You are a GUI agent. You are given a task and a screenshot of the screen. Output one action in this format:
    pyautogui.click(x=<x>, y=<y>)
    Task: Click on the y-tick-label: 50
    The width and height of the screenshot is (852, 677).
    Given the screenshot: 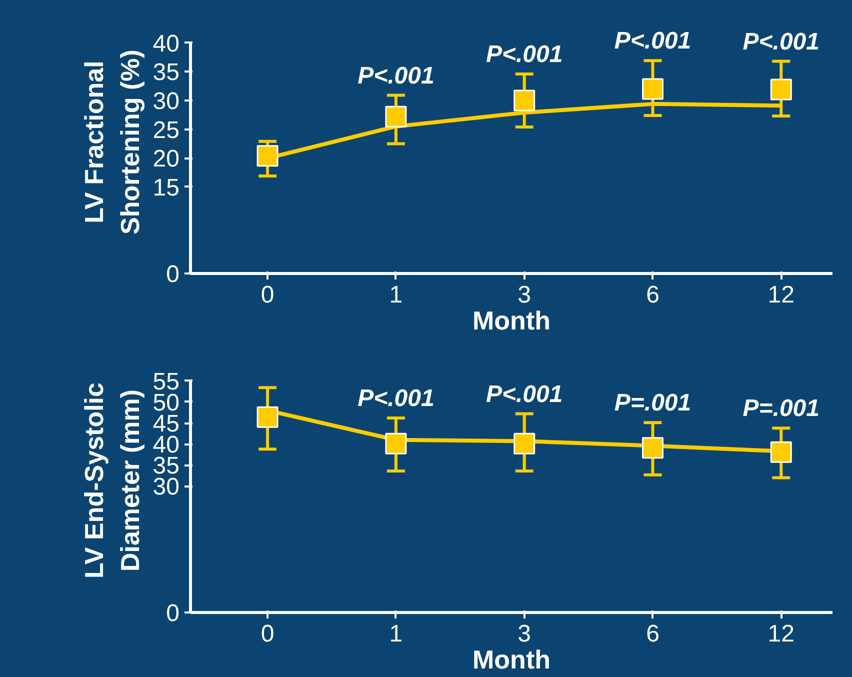 What is the action you would take?
    pyautogui.click(x=166, y=402)
    